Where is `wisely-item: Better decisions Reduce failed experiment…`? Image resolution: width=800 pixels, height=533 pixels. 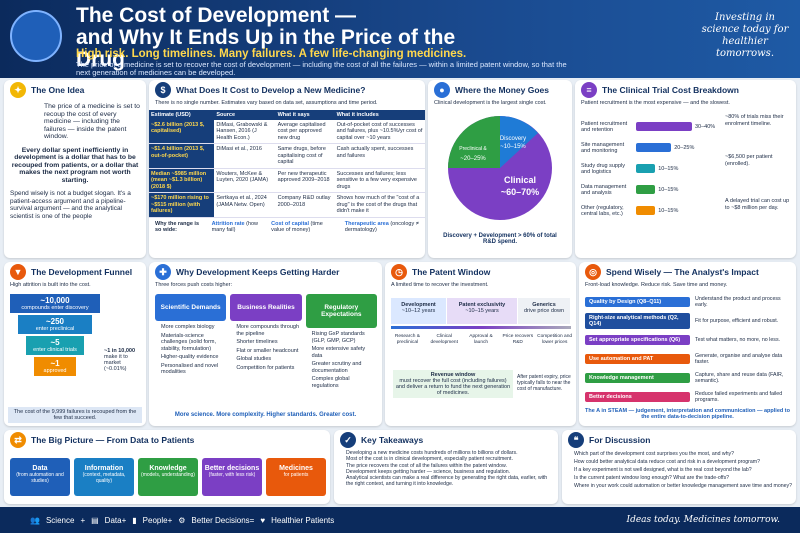
wisely-item: Better decisions Reduce failed experiment… is located at coordinates (688, 397).